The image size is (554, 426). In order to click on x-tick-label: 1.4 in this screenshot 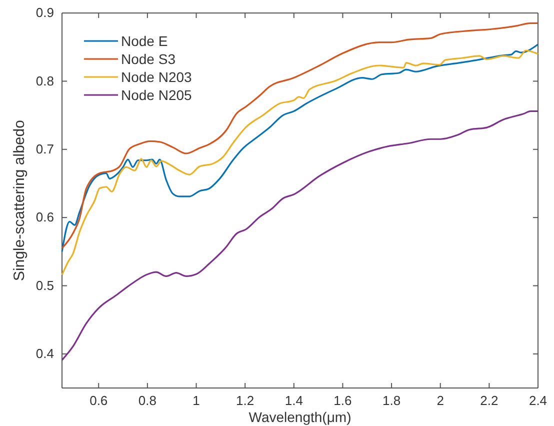, I will do `click(293, 400)`.